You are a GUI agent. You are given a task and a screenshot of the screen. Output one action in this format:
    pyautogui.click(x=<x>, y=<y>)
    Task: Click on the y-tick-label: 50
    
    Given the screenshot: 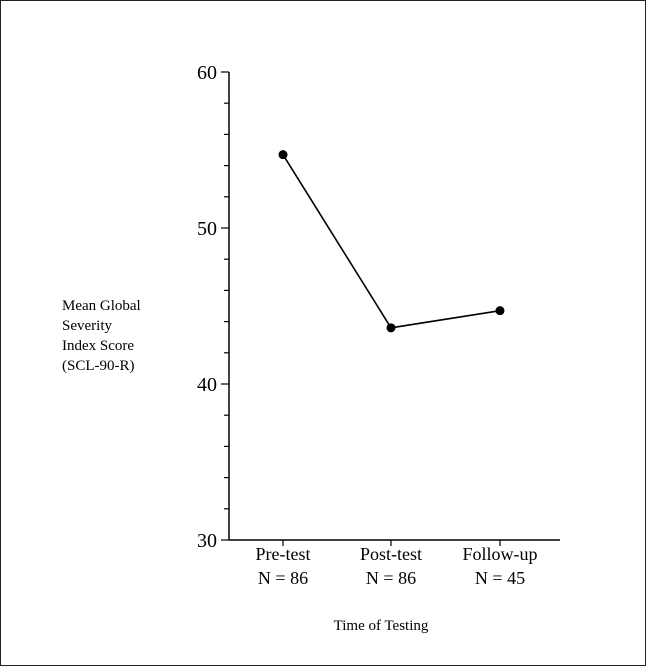 What is the action you would take?
    pyautogui.click(x=207, y=229)
    